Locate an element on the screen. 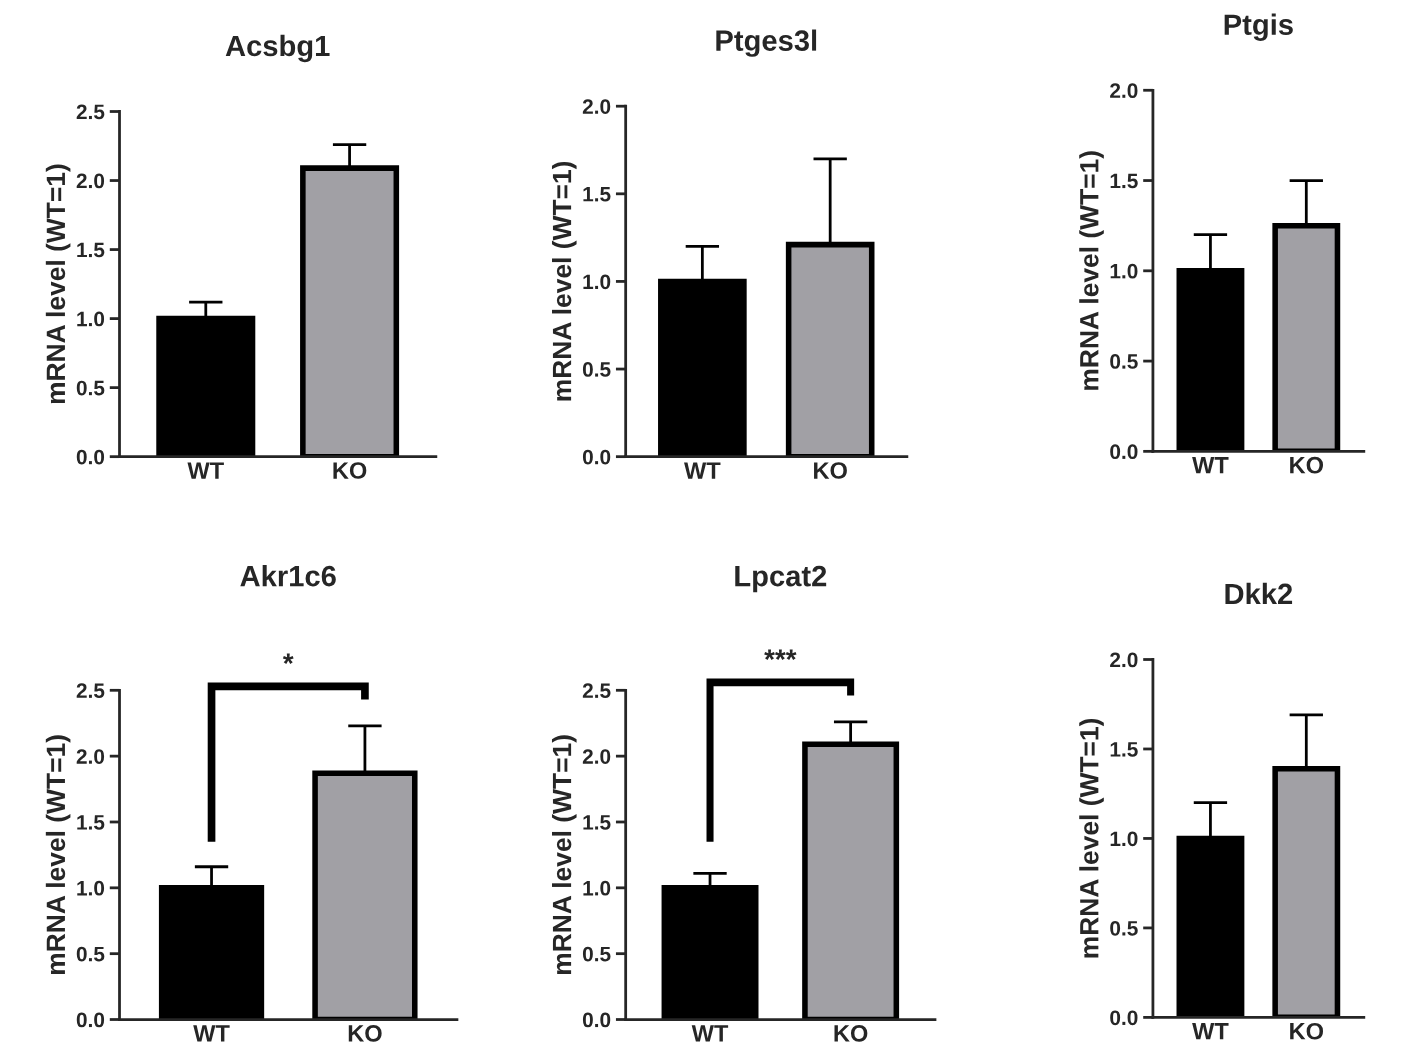  chart-title: Ptgis is located at coordinates (1258, 27).